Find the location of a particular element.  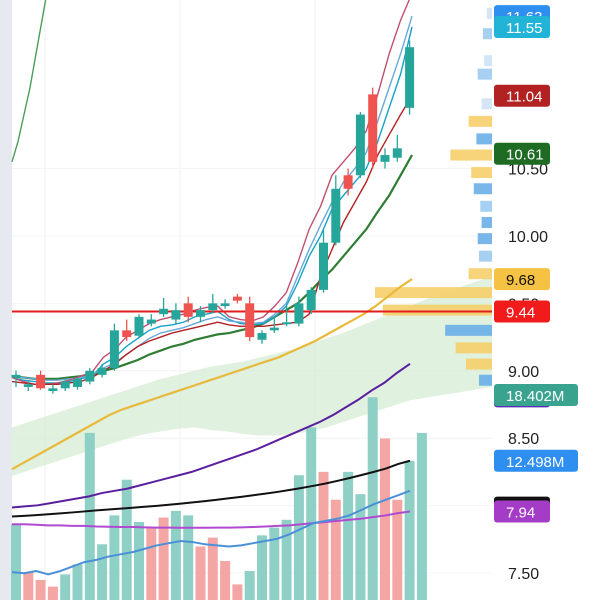

price-tag: 11.55 is located at coordinates (524, 28).